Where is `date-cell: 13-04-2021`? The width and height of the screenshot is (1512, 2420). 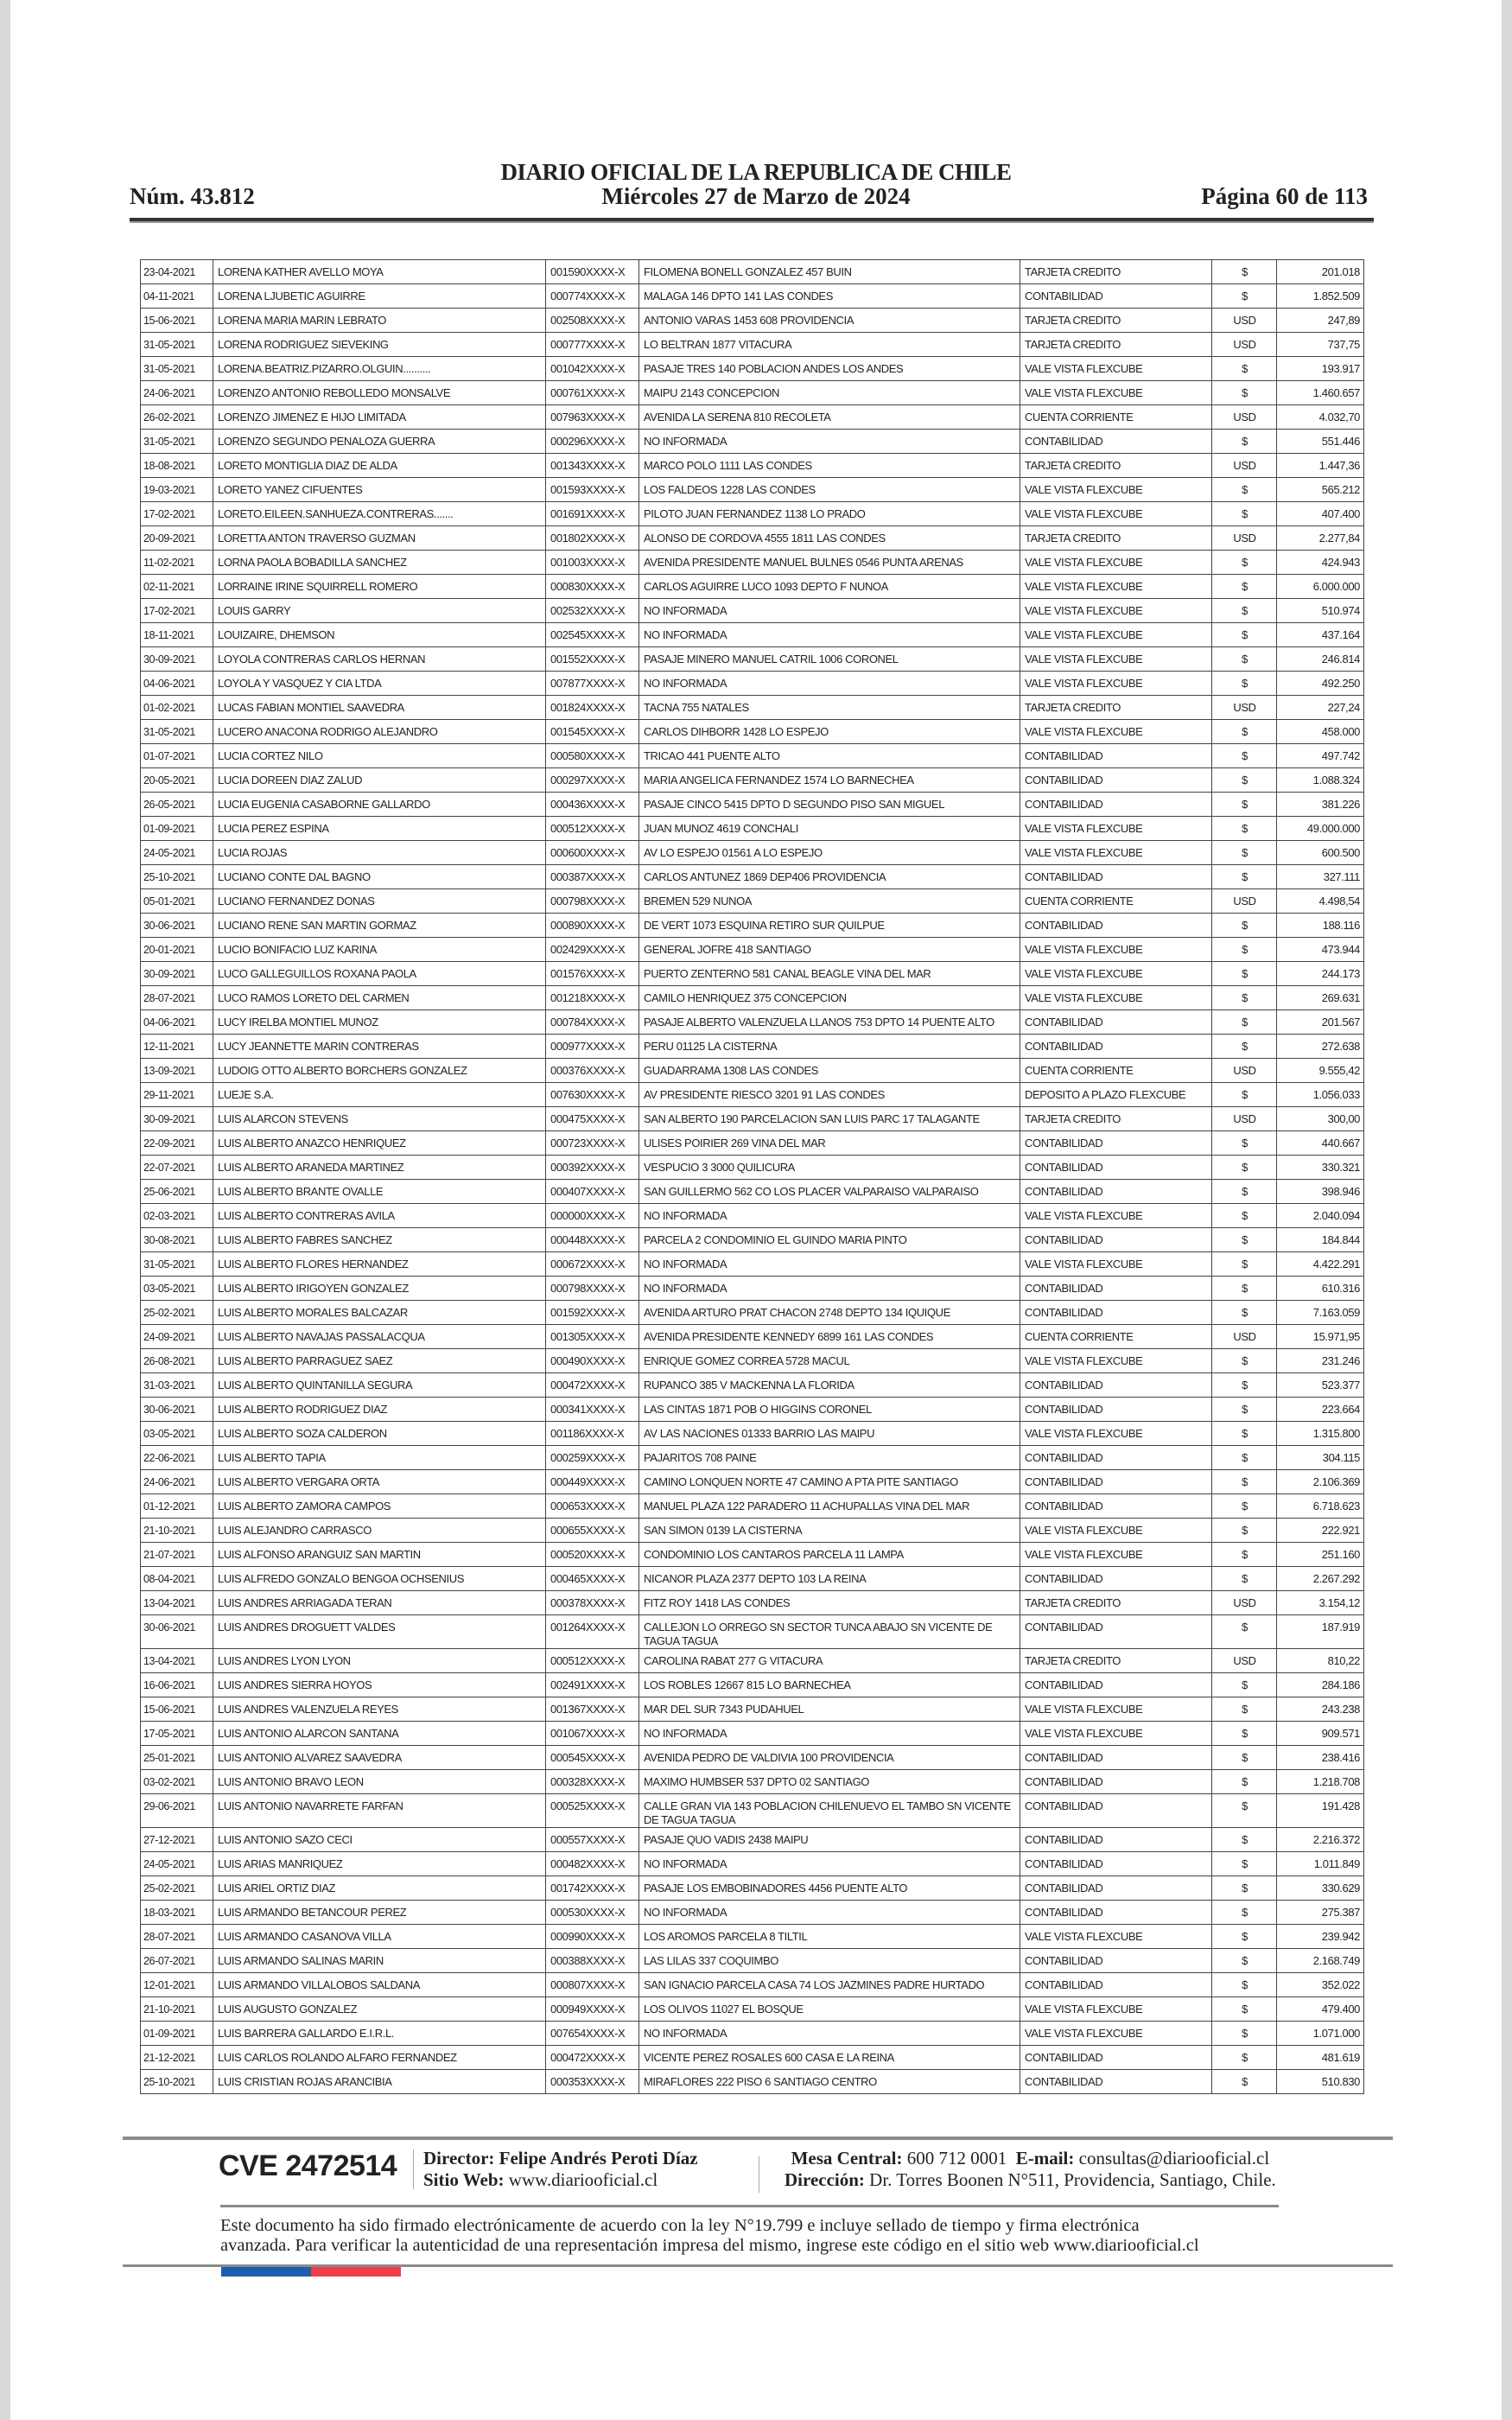 date-cell: 13-04-2021 is located at coordinates (176, 1602).